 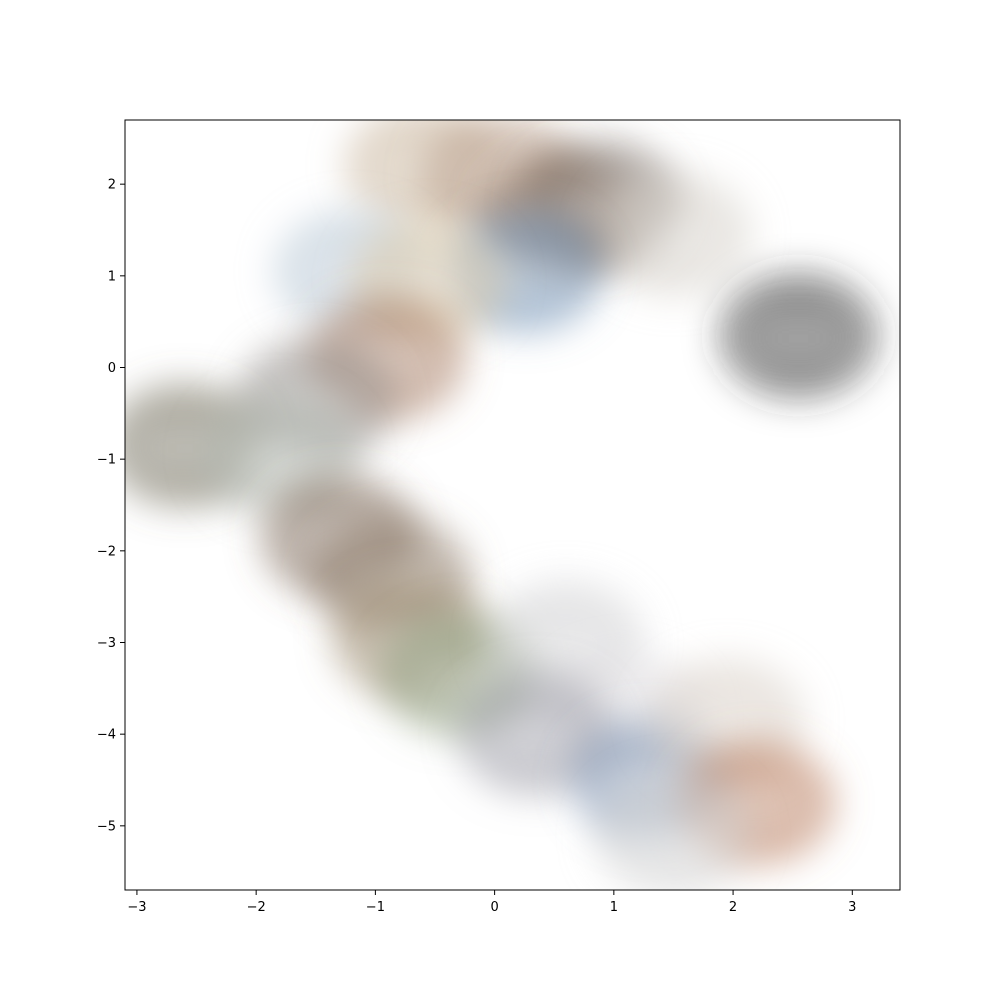 I want to click on y-tick-label: 1, so click(x=112, y=276).